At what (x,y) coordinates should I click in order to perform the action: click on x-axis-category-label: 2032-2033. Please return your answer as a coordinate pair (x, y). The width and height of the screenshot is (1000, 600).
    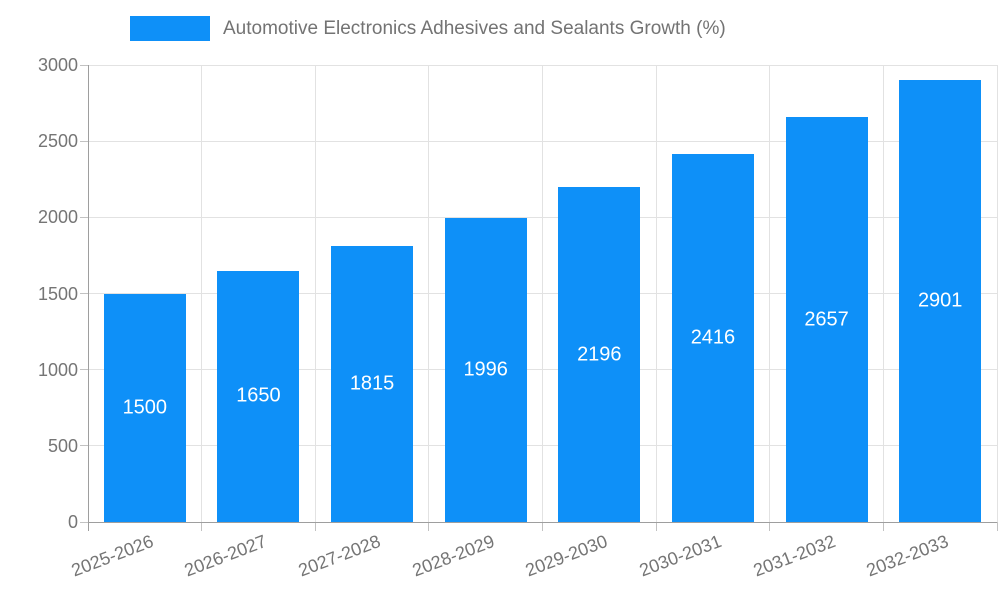
    Looking at the image, I should click on (907, 556).